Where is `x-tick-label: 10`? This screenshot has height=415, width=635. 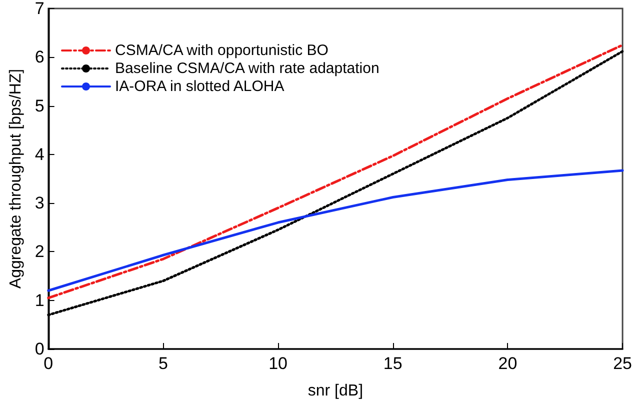
x-tick-label: 10 is located at coordinates (278, 363).